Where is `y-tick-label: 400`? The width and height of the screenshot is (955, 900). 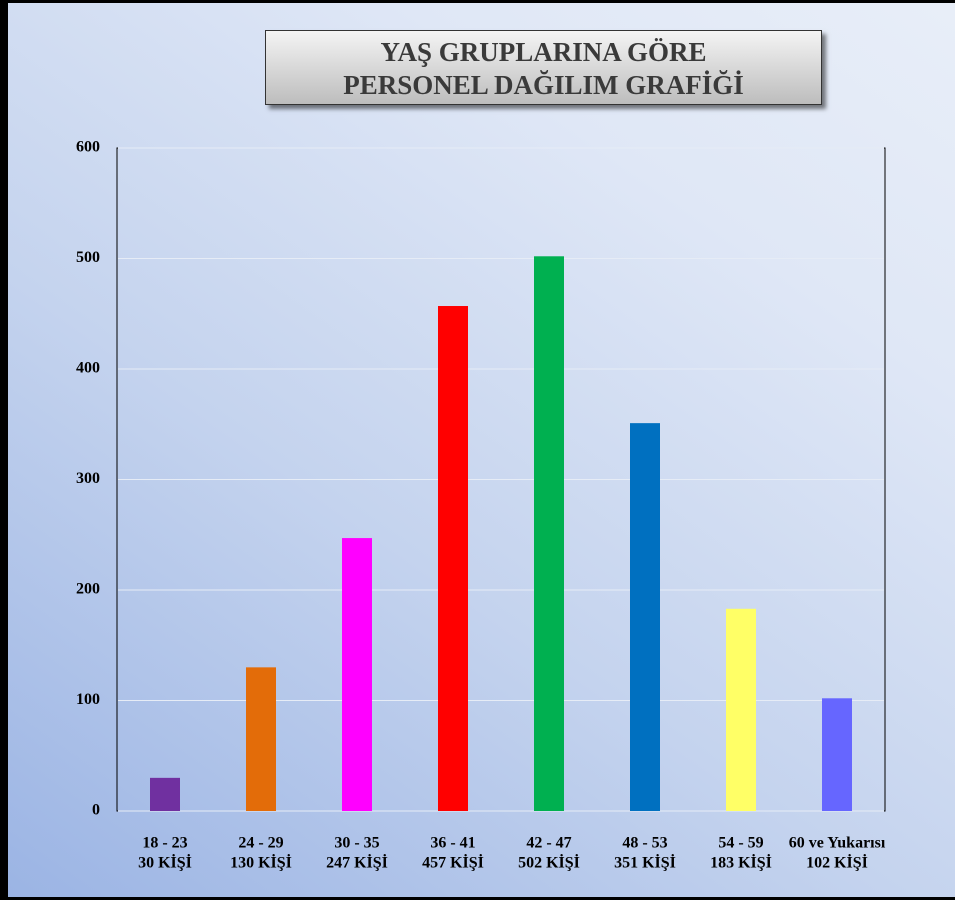
y-tick-label: 400 is located at coordinates (88, 368).